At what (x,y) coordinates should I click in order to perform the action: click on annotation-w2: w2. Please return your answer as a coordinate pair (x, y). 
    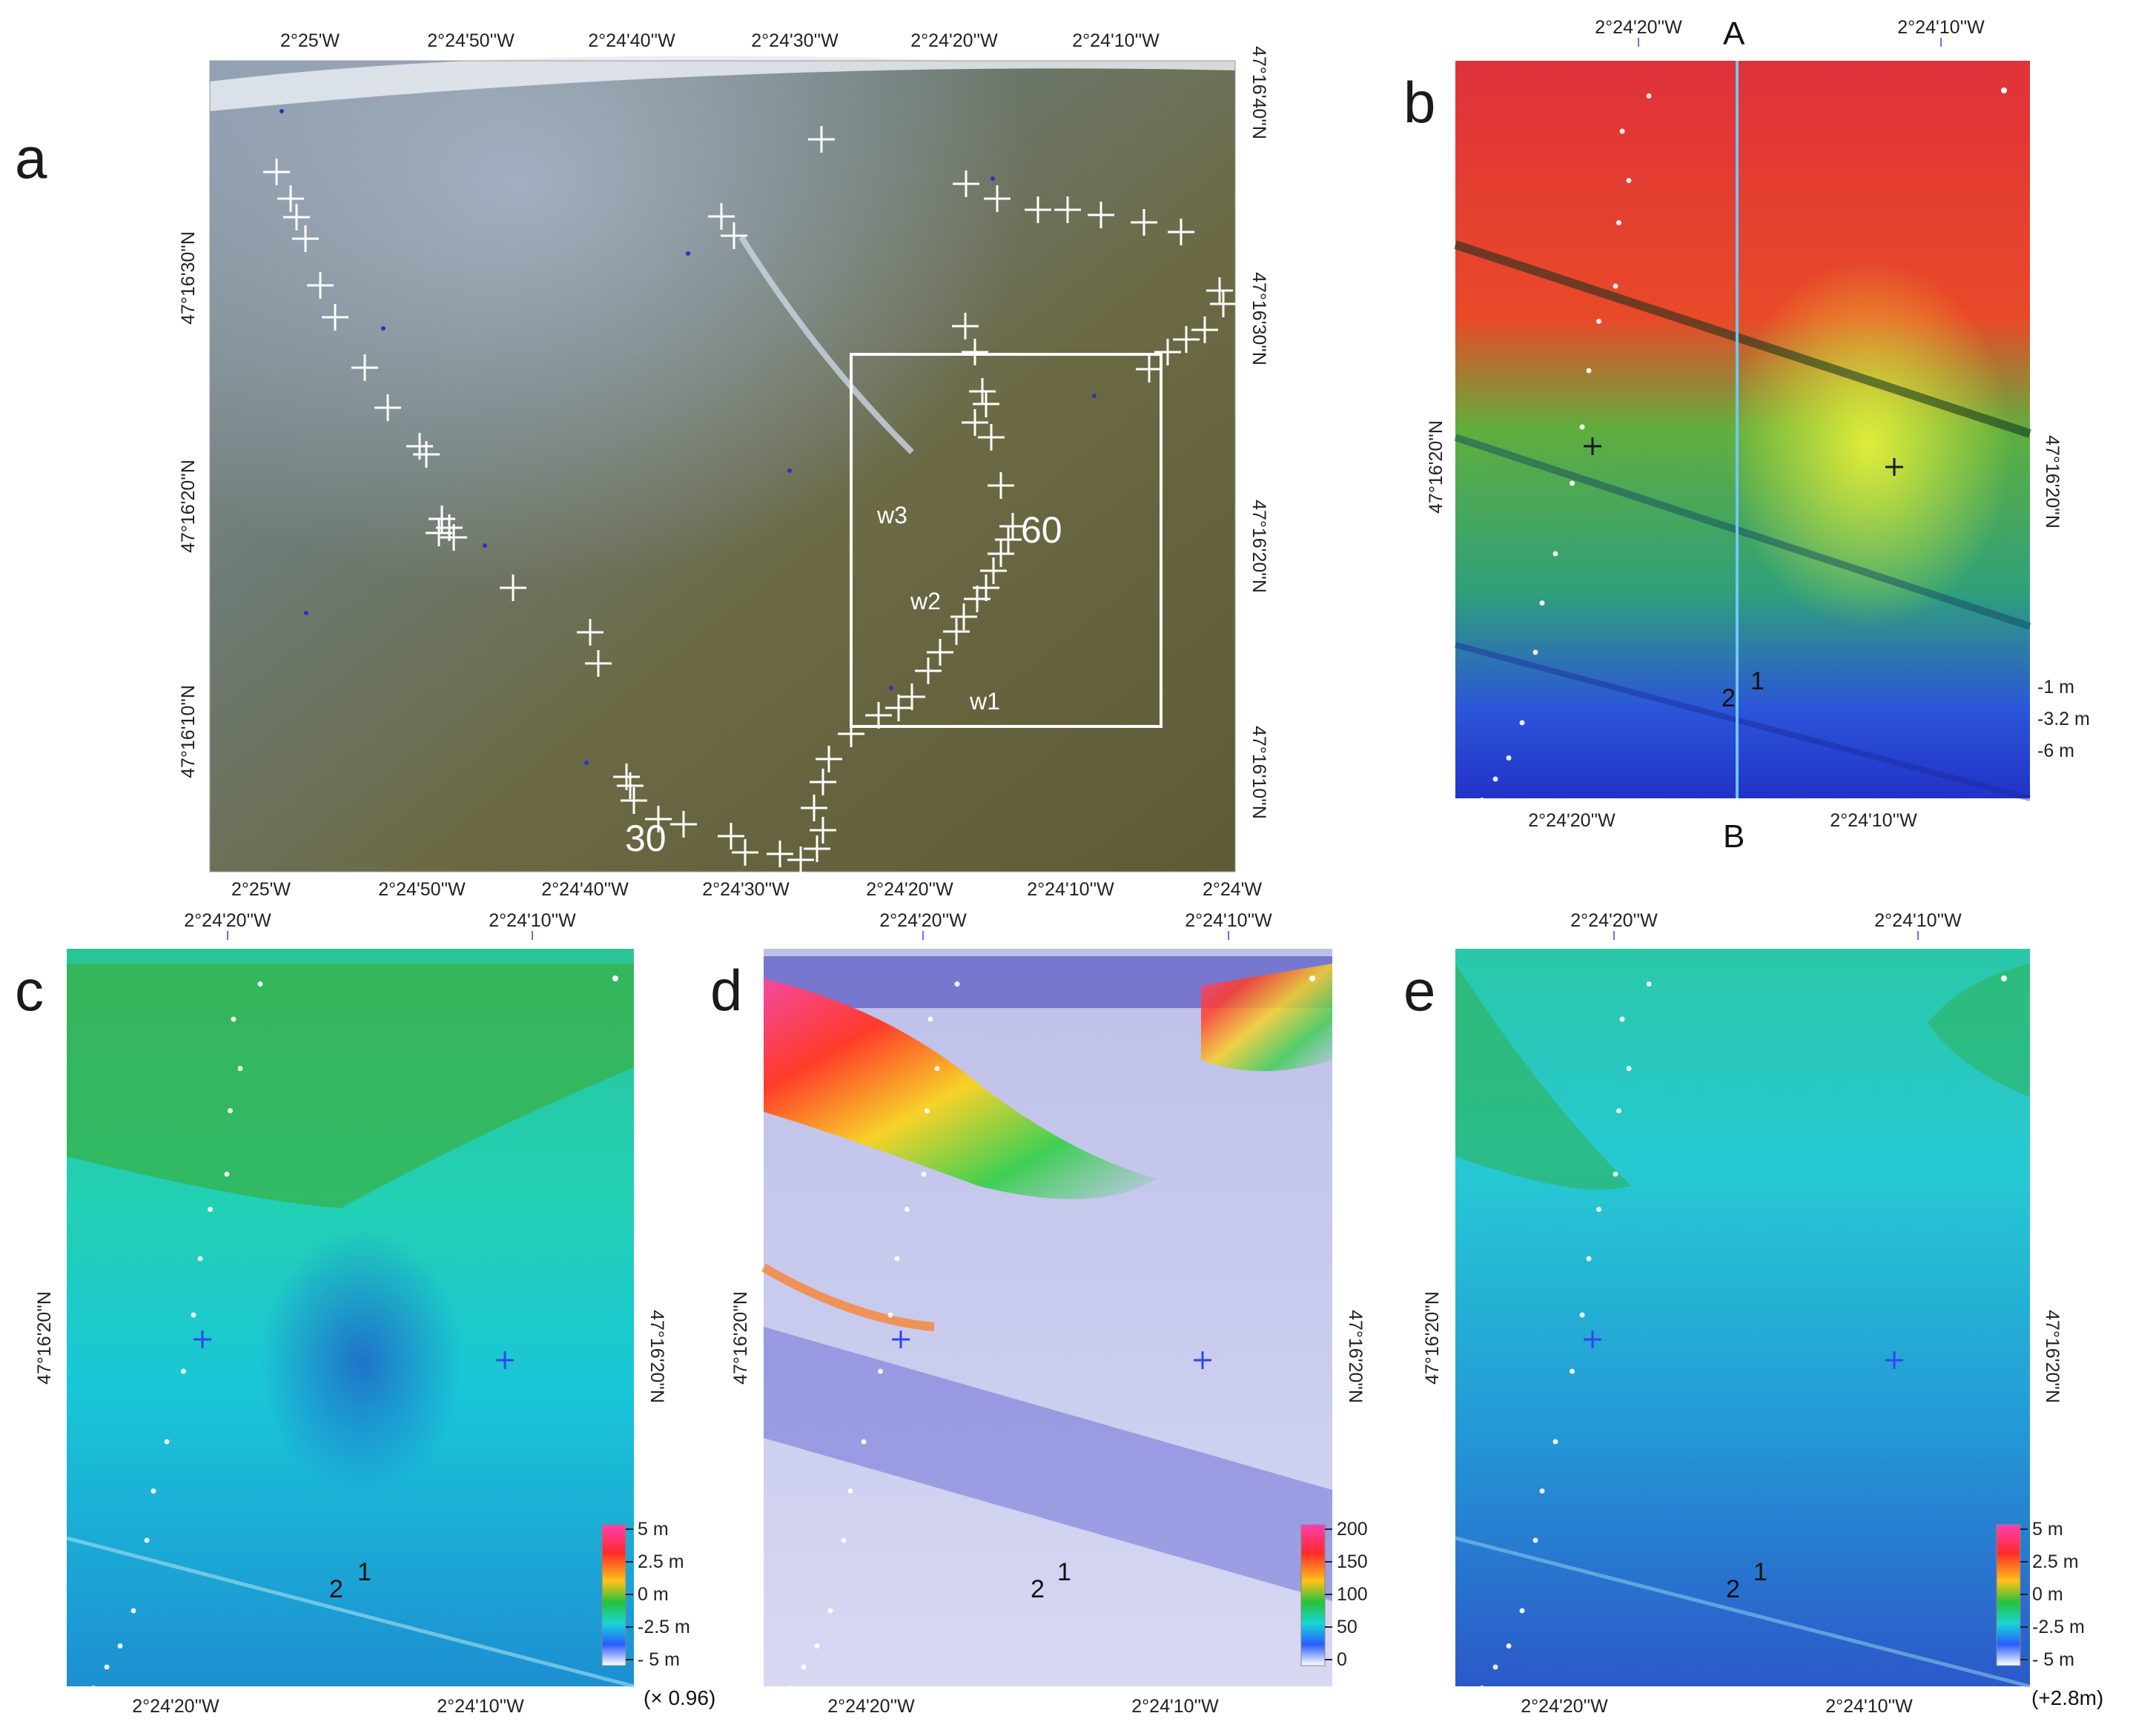
    Looking at the image, I should click on (925, 601).